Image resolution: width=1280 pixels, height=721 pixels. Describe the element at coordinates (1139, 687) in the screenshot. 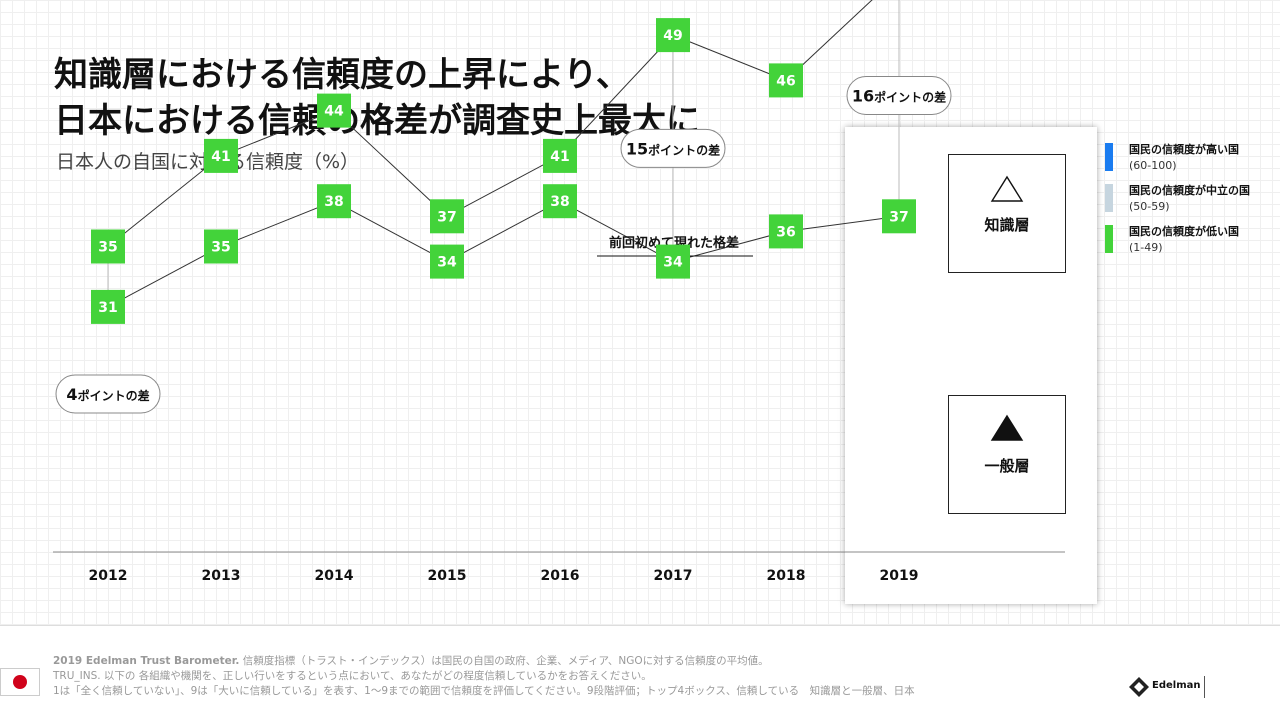

I see `edelman-mark-icon` at that location.